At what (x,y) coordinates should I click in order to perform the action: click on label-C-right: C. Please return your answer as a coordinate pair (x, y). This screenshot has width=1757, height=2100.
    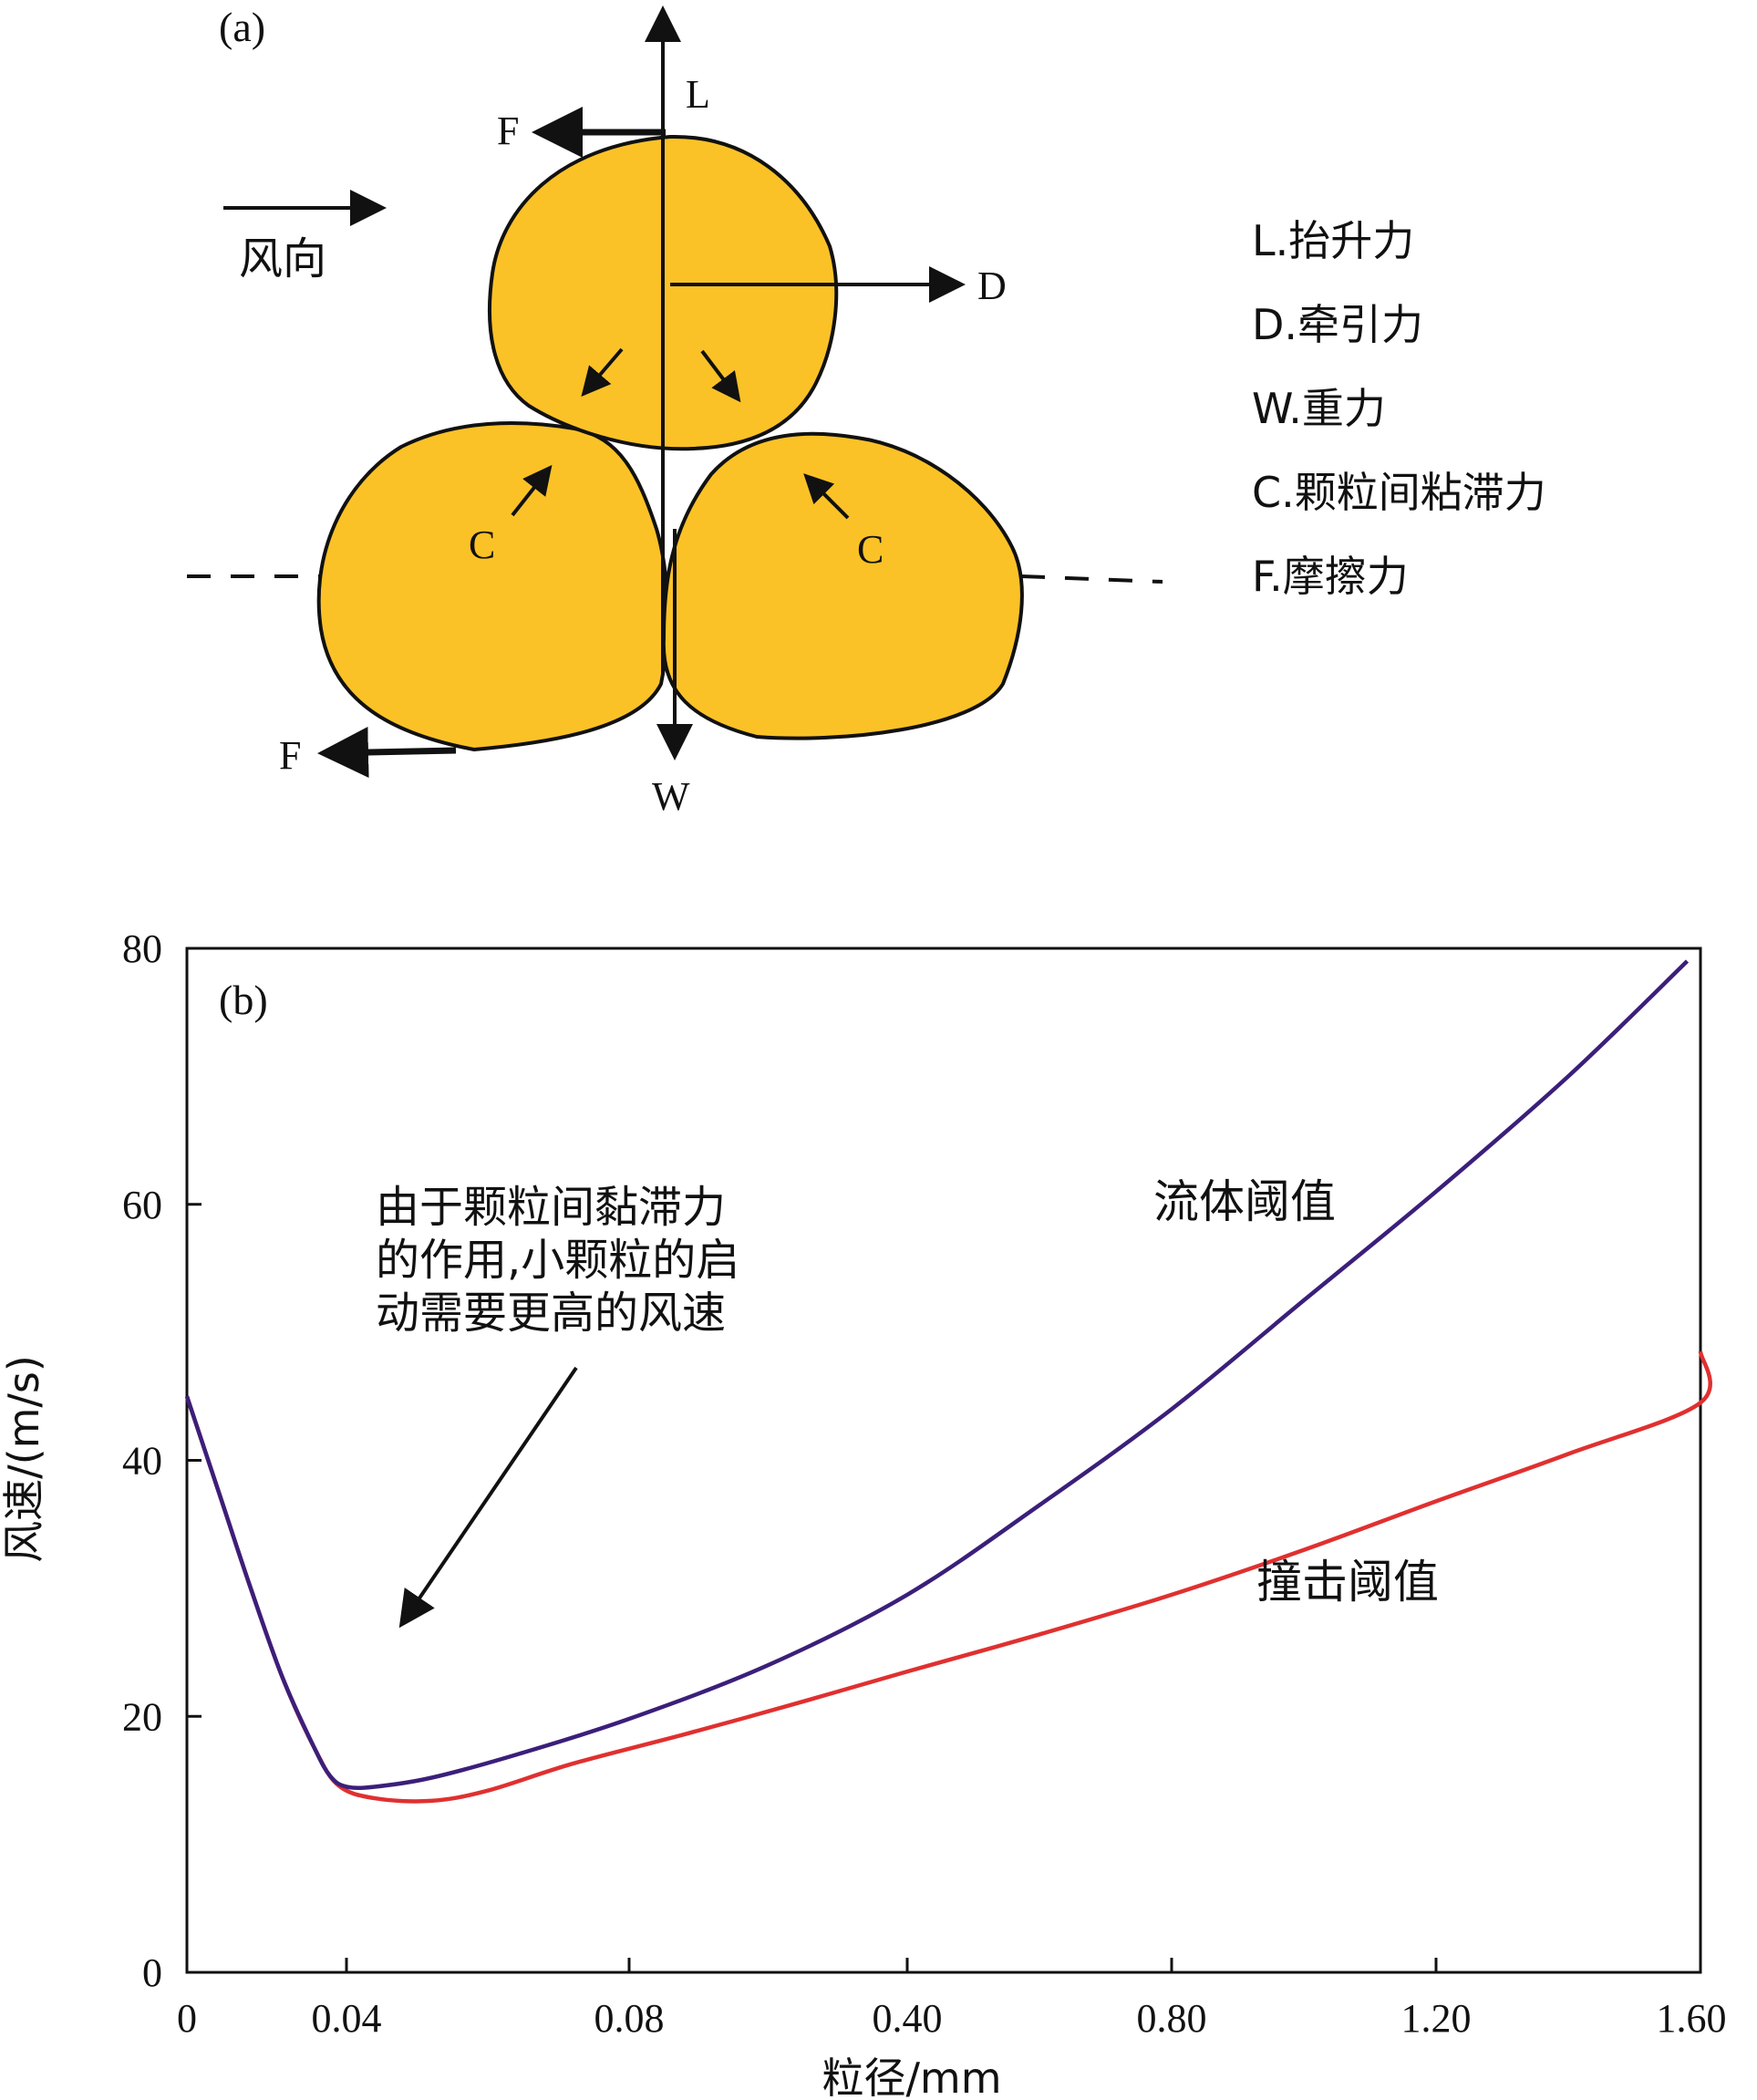
    Looking at the image, I should click on (870, 549).